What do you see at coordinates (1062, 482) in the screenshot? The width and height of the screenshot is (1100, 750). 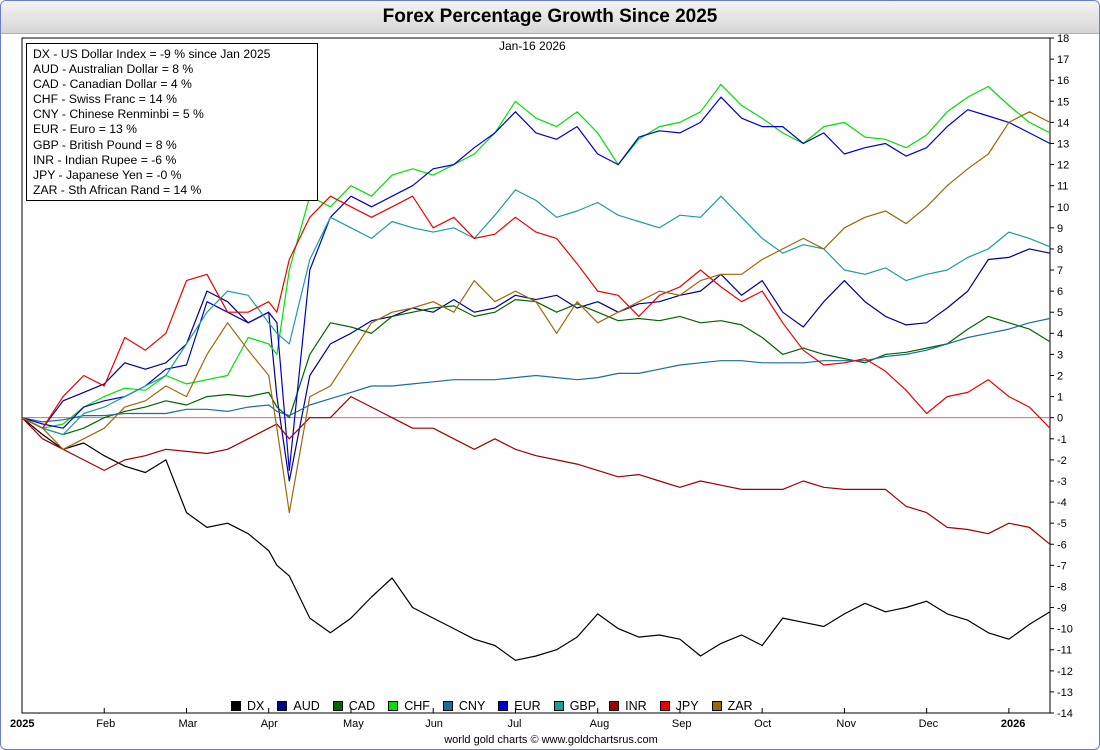 I see `y-tick-label: -3` at bounding box center [1062, 482].